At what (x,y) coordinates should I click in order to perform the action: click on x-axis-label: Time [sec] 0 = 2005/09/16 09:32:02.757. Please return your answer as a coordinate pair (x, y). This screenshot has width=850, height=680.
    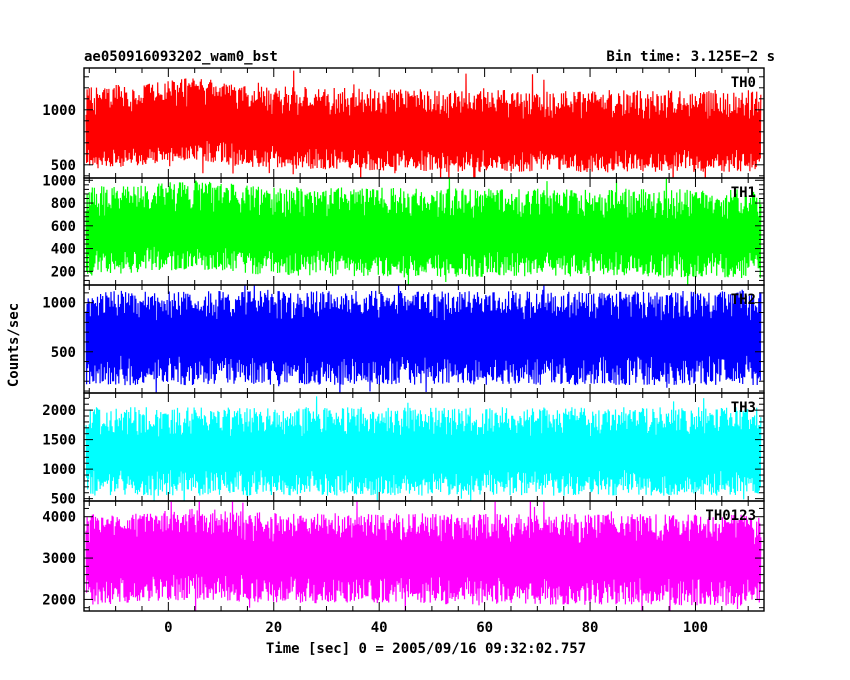
    Looking at the image, I should click on (426, 649).